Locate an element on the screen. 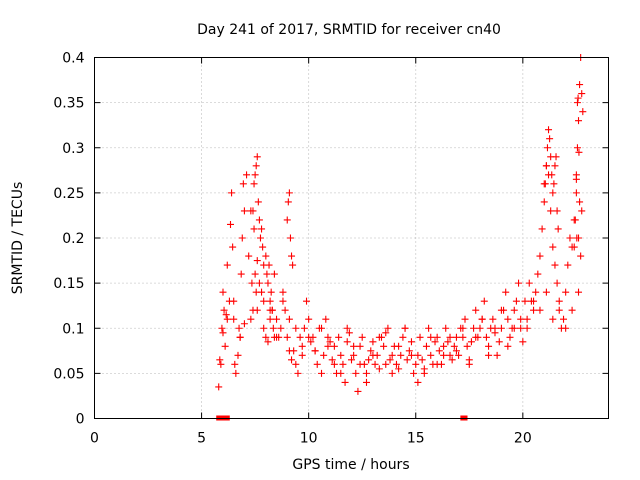 The image size is (640, 480). x-tick-label: 0 is located at coordinates (94, 439).